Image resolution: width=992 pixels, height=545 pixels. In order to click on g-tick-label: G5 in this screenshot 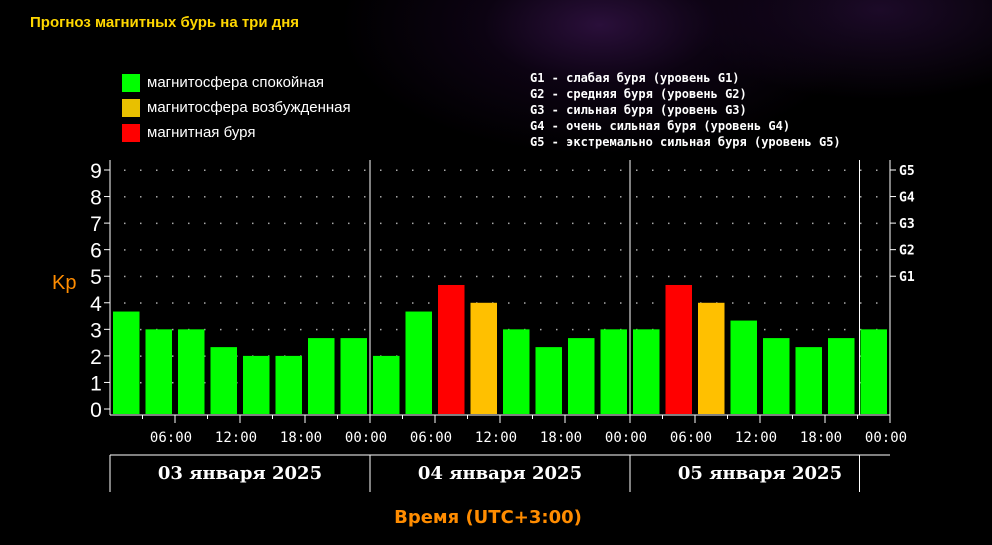, I will do `click(907, 171)`.